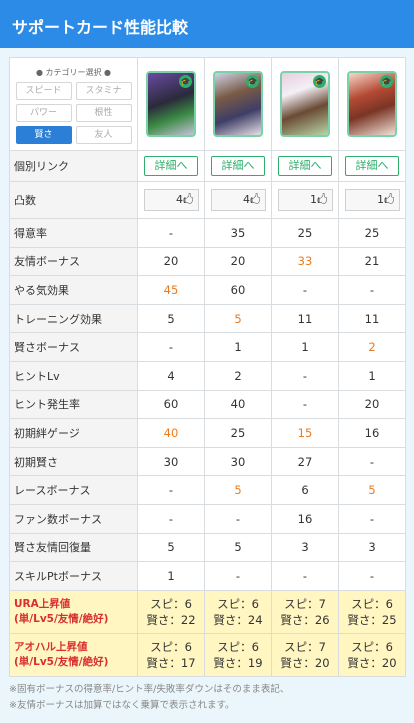 The width and height of the screenshot is (414, 723). What do you see at coordinates (103, 112) in the screenshot?
I see `category-guts-button: 根性` at bounding box center [103, 112].